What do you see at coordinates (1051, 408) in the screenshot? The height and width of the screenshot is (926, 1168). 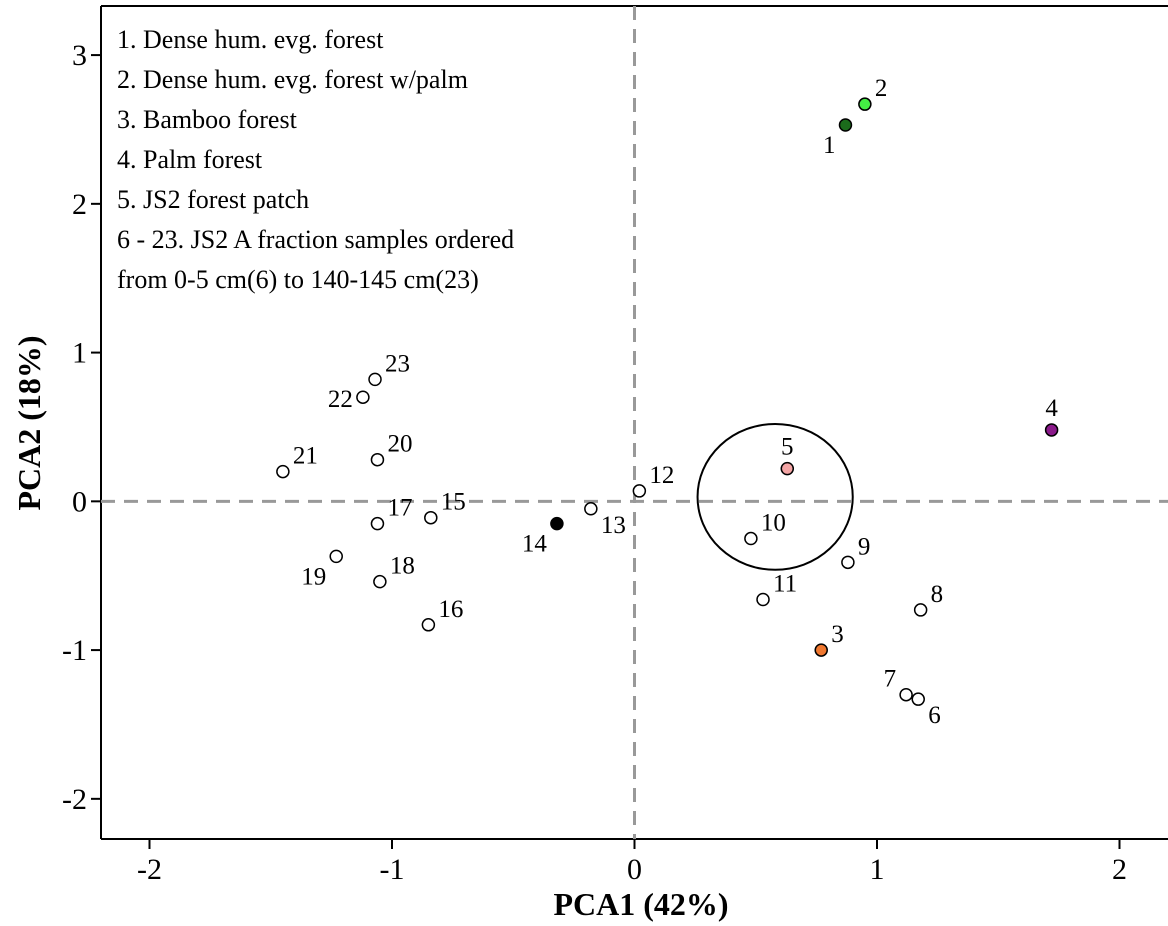 I see `point-label-4: 4` at bounding box center [1051, 408].